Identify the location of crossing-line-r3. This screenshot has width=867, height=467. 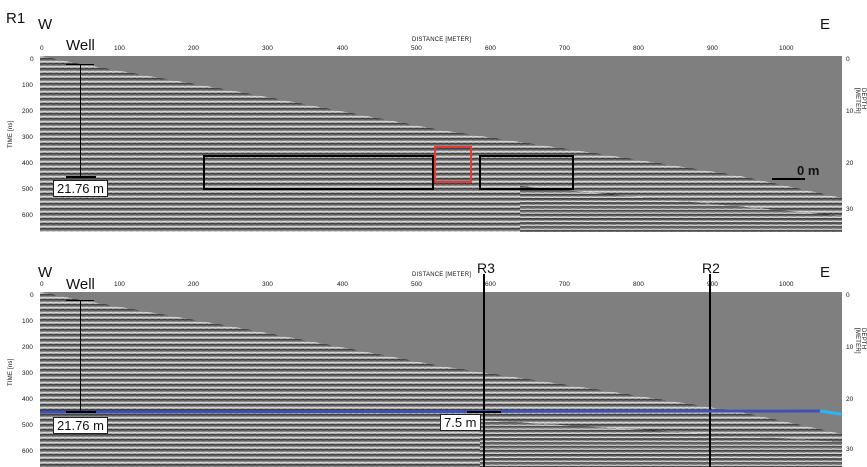
(484, 370).